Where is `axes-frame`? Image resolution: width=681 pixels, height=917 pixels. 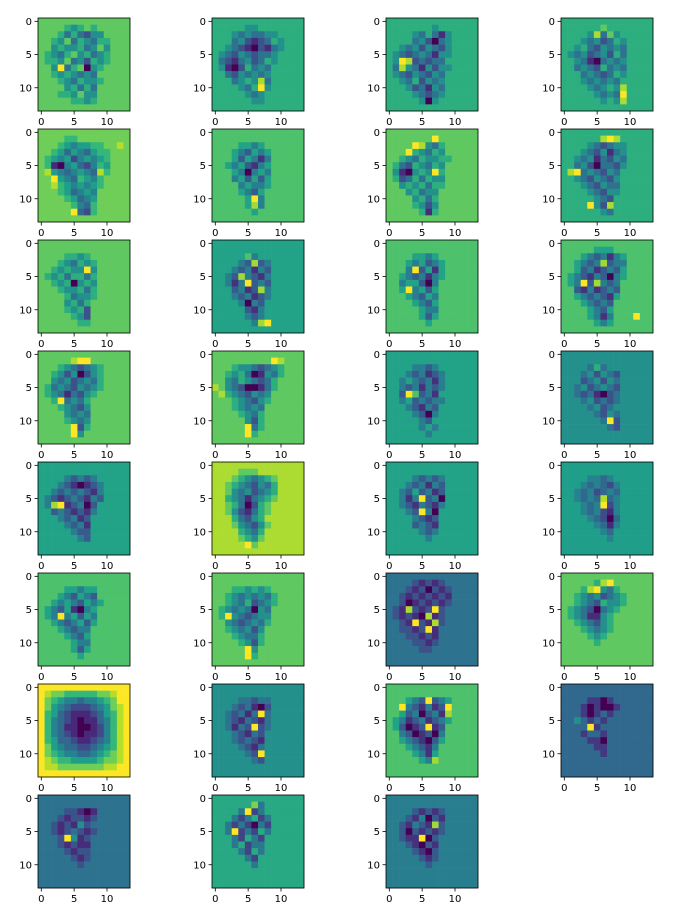
axes-frame is located at coordinates (607, 286).